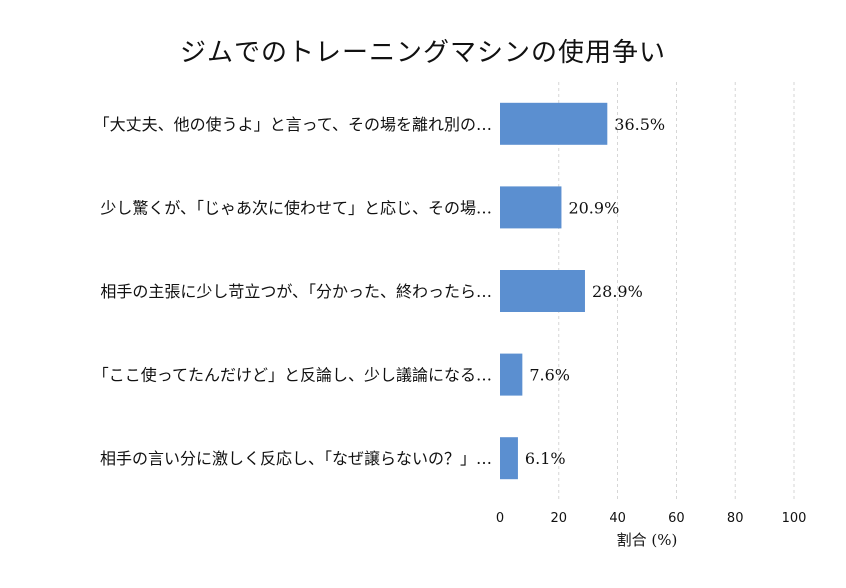 The width and height of the screenshot is (846, 588). Describe the element at coordinates (617, 518) in the screenshot. I see `x-tick-label: 40` at that location.